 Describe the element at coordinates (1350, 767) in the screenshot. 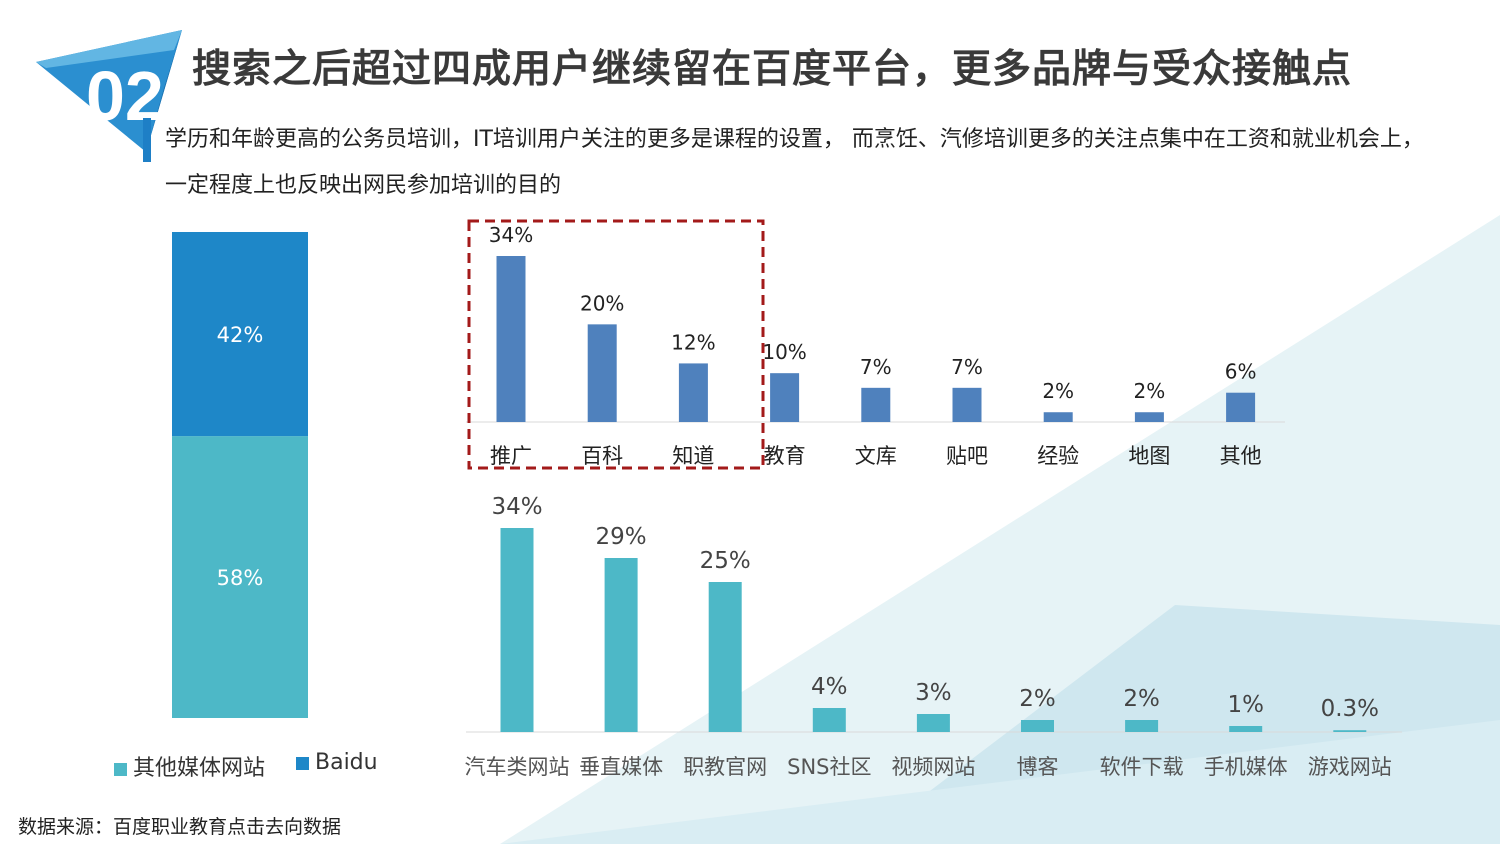

I see `tick-label: 游戏网站` at that location.